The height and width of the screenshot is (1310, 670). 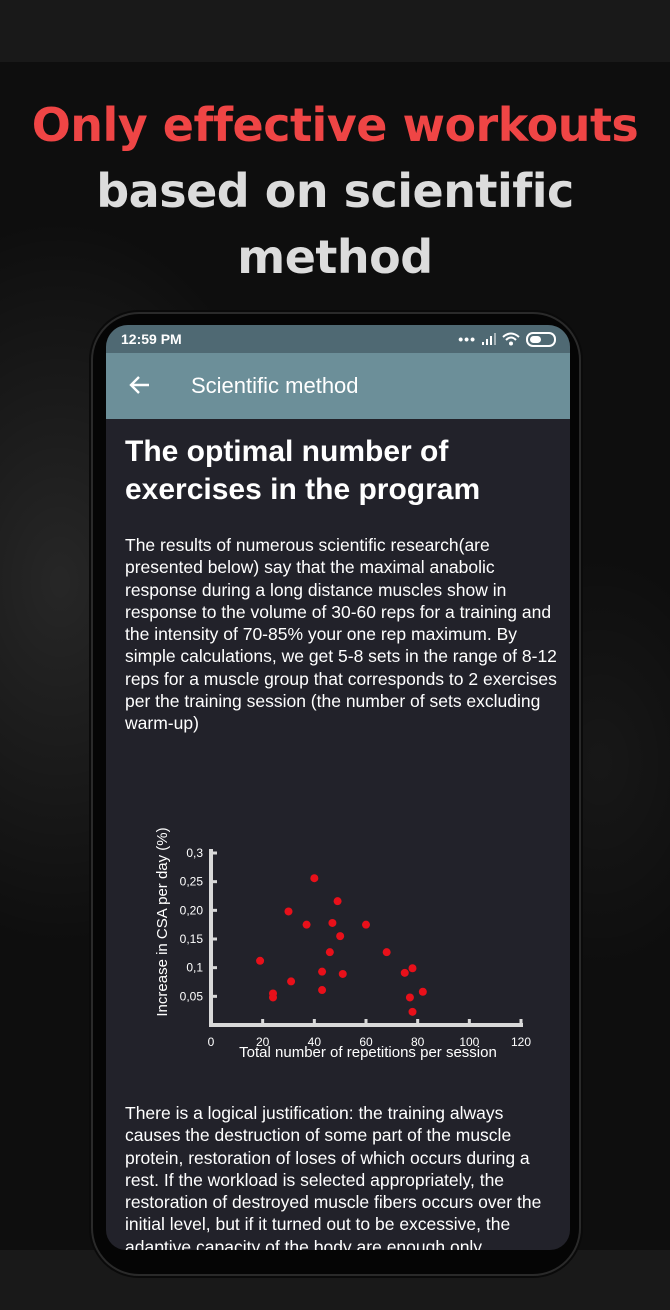 What do you see at coordinates (192, 882) in the screenshot?
I see `y-tick-label: 0,25` at bounding box center [192, 882].